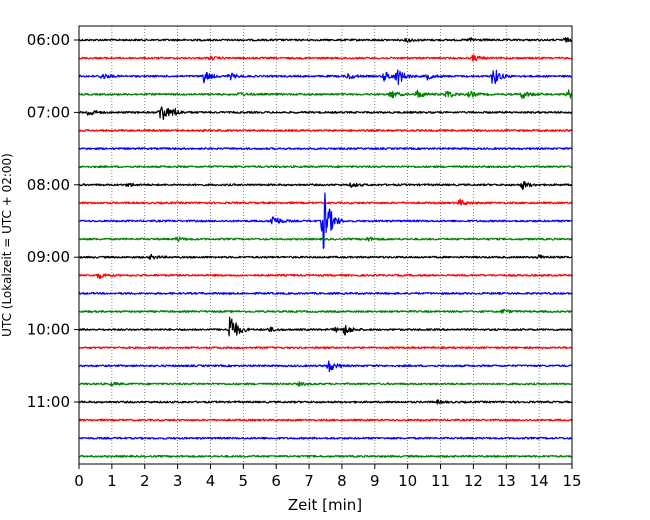  Describe the element at coordinates (48, 257) in the screenshot. I see `y-tick-label: 09:00` at that location.